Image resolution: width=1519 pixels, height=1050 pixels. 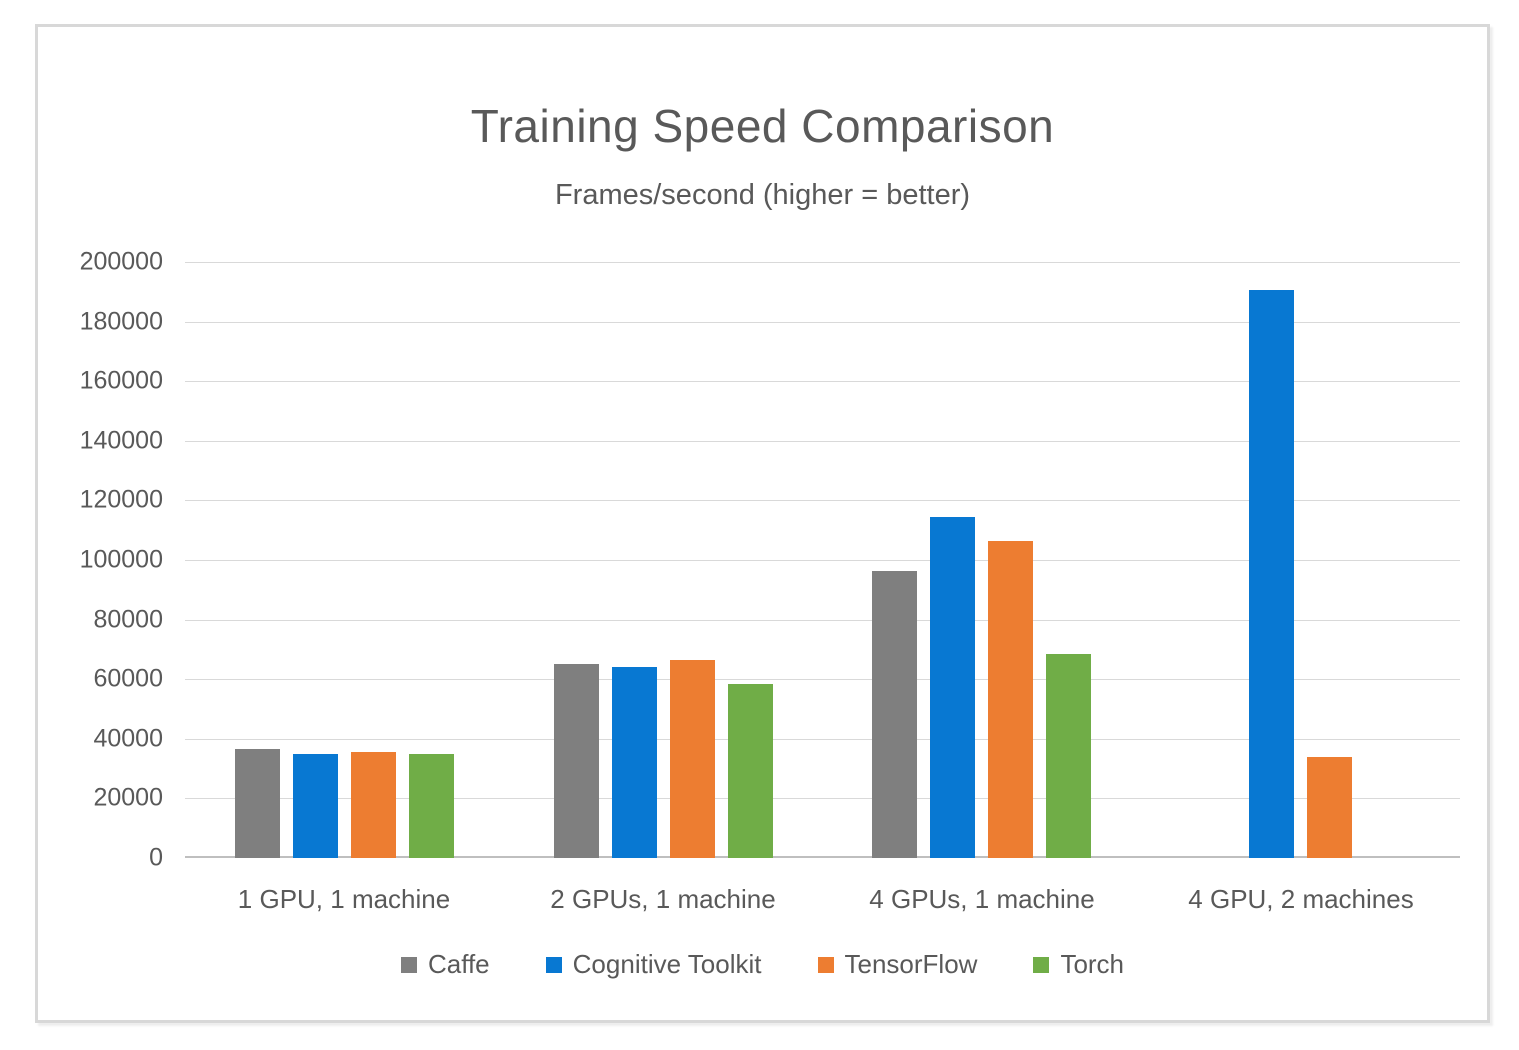 I want to click on chart-subtitle: Frames/second (higher = better), so click(x=762, y=195).